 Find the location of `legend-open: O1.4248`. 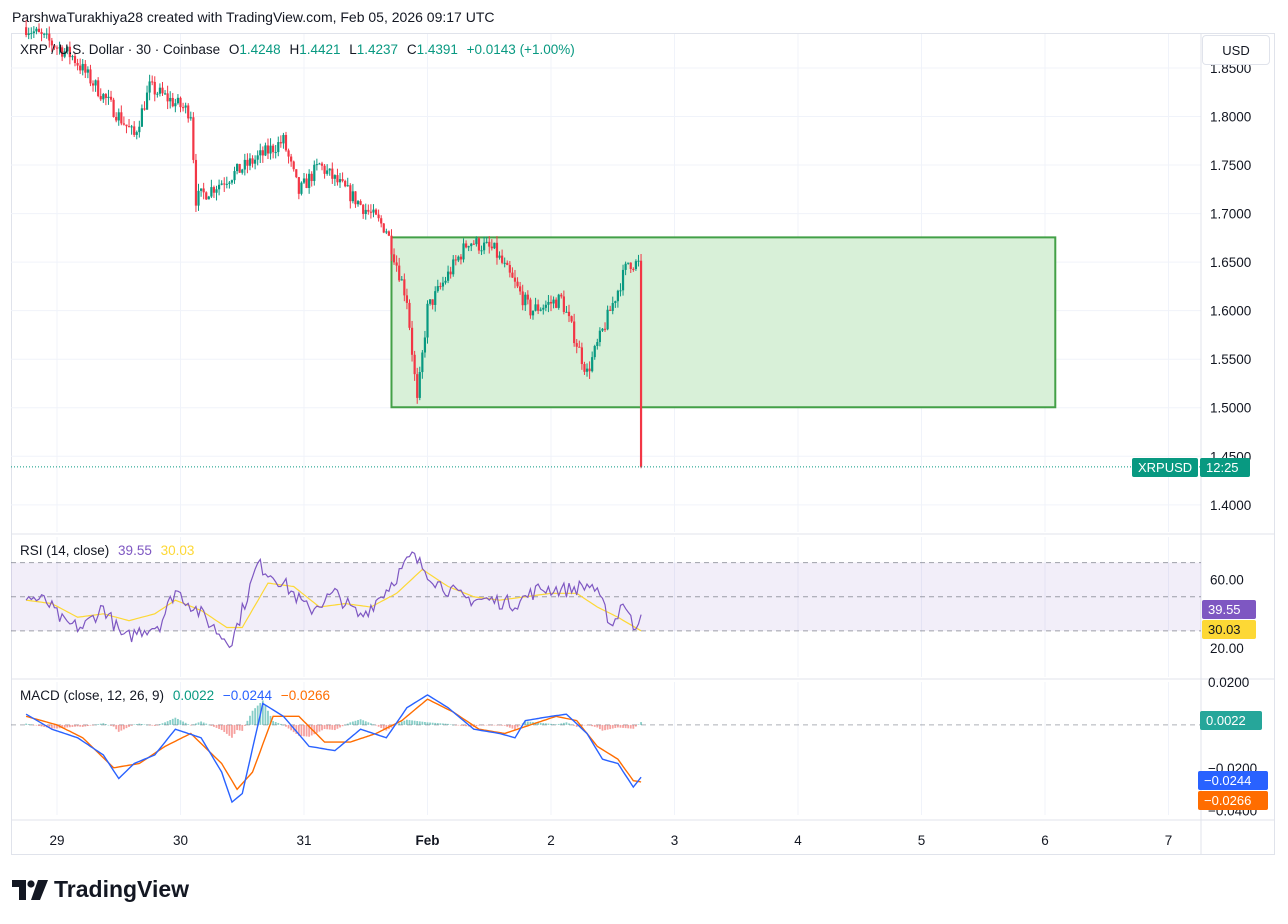

legend-open: O1.4248 is located at coordinates (254, 49).